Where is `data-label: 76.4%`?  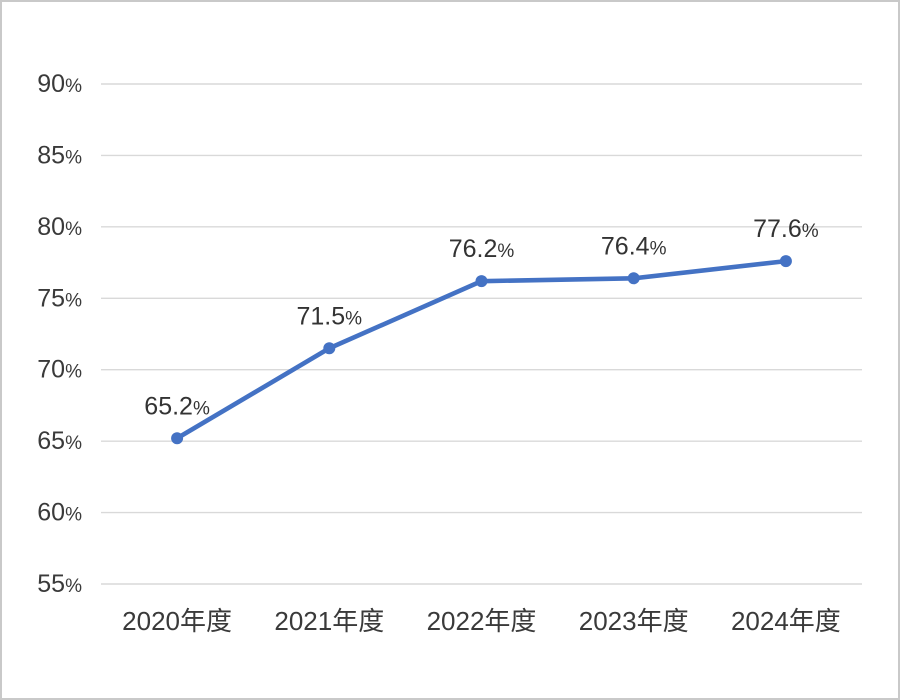 data-label: 76.4% is located at coordinates (634, 246).